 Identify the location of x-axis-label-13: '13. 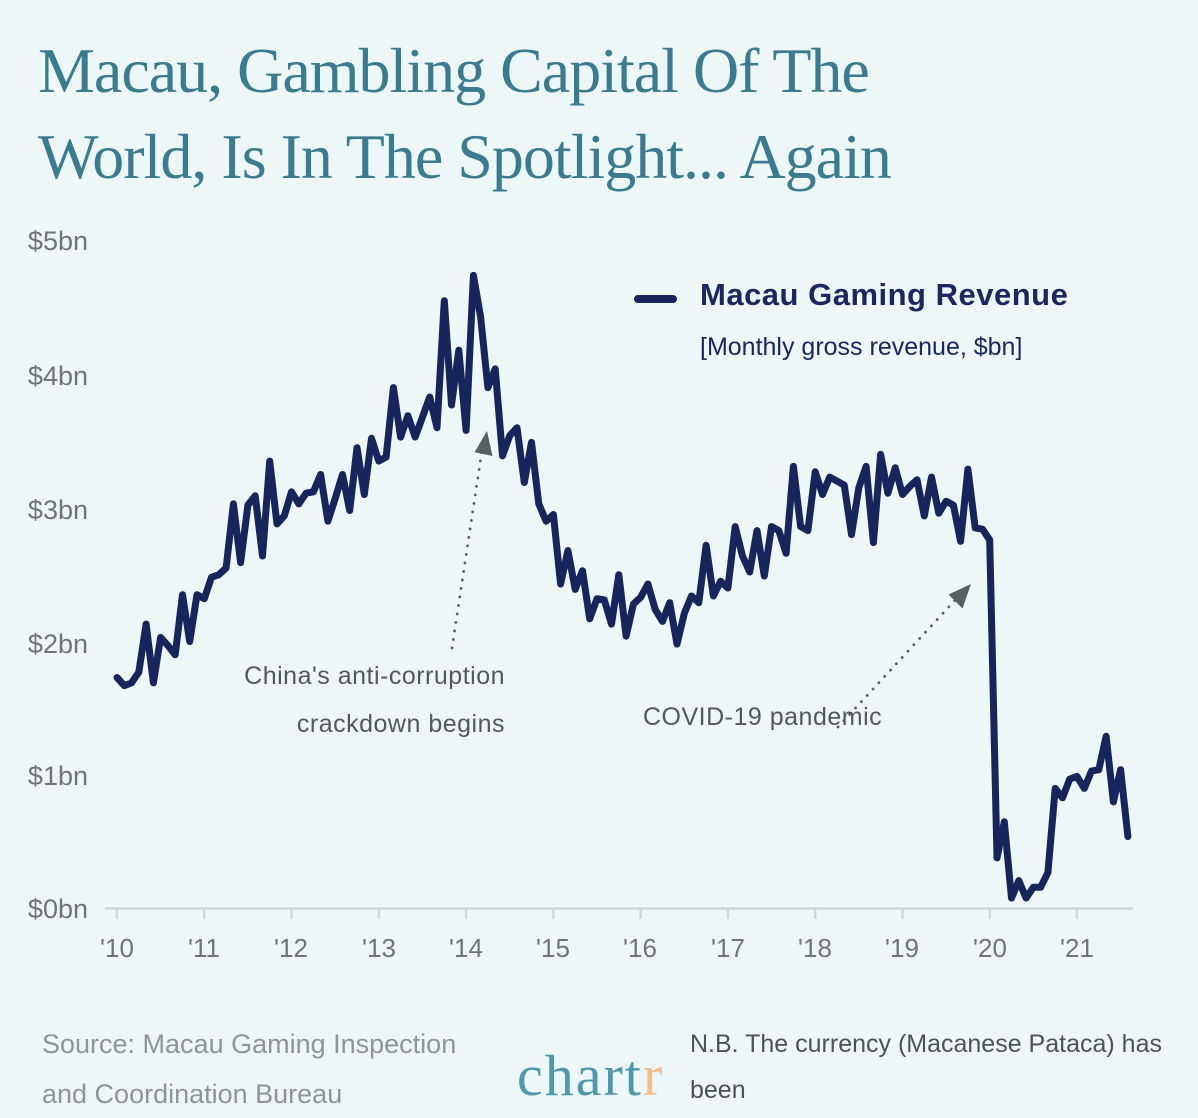
(379, 948).